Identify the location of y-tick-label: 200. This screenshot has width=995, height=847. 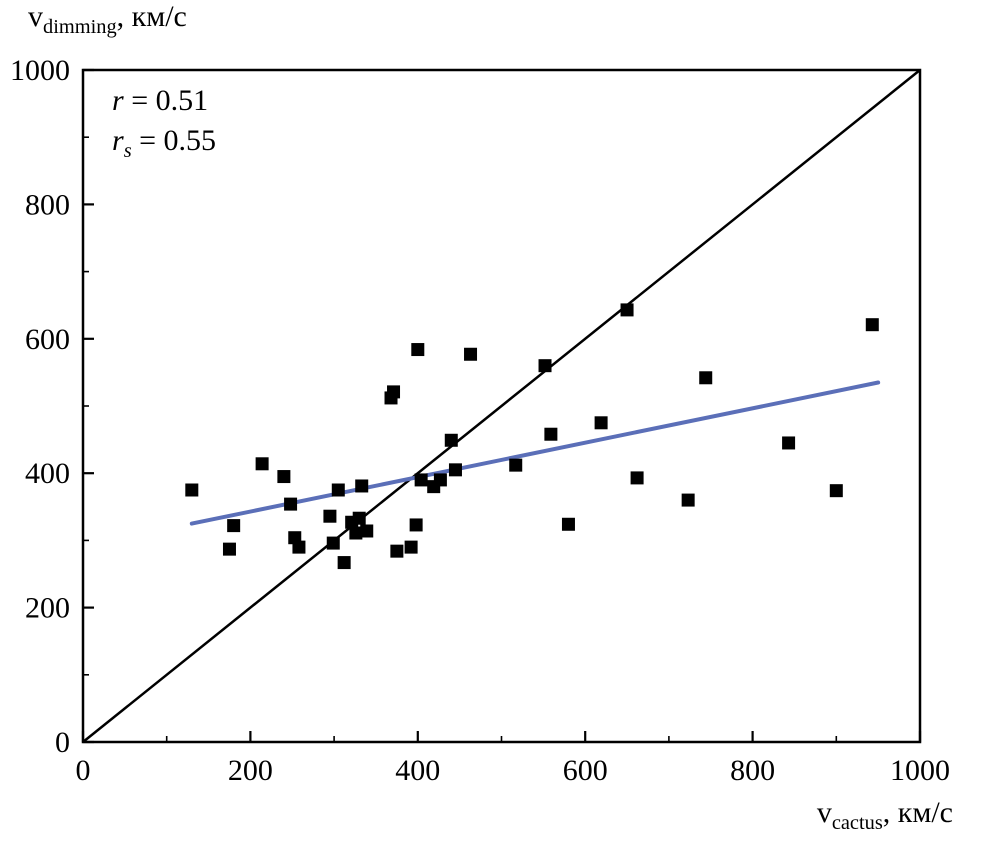
(47, 608).